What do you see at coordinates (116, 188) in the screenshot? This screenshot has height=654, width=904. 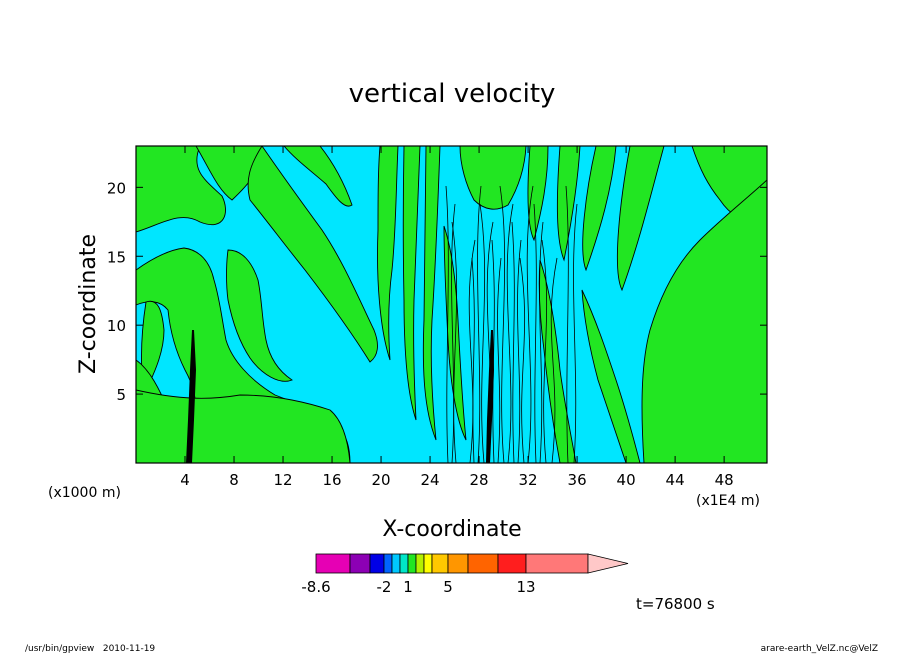 I see `y-tick-label: 20` at bounding box center [116, 188].